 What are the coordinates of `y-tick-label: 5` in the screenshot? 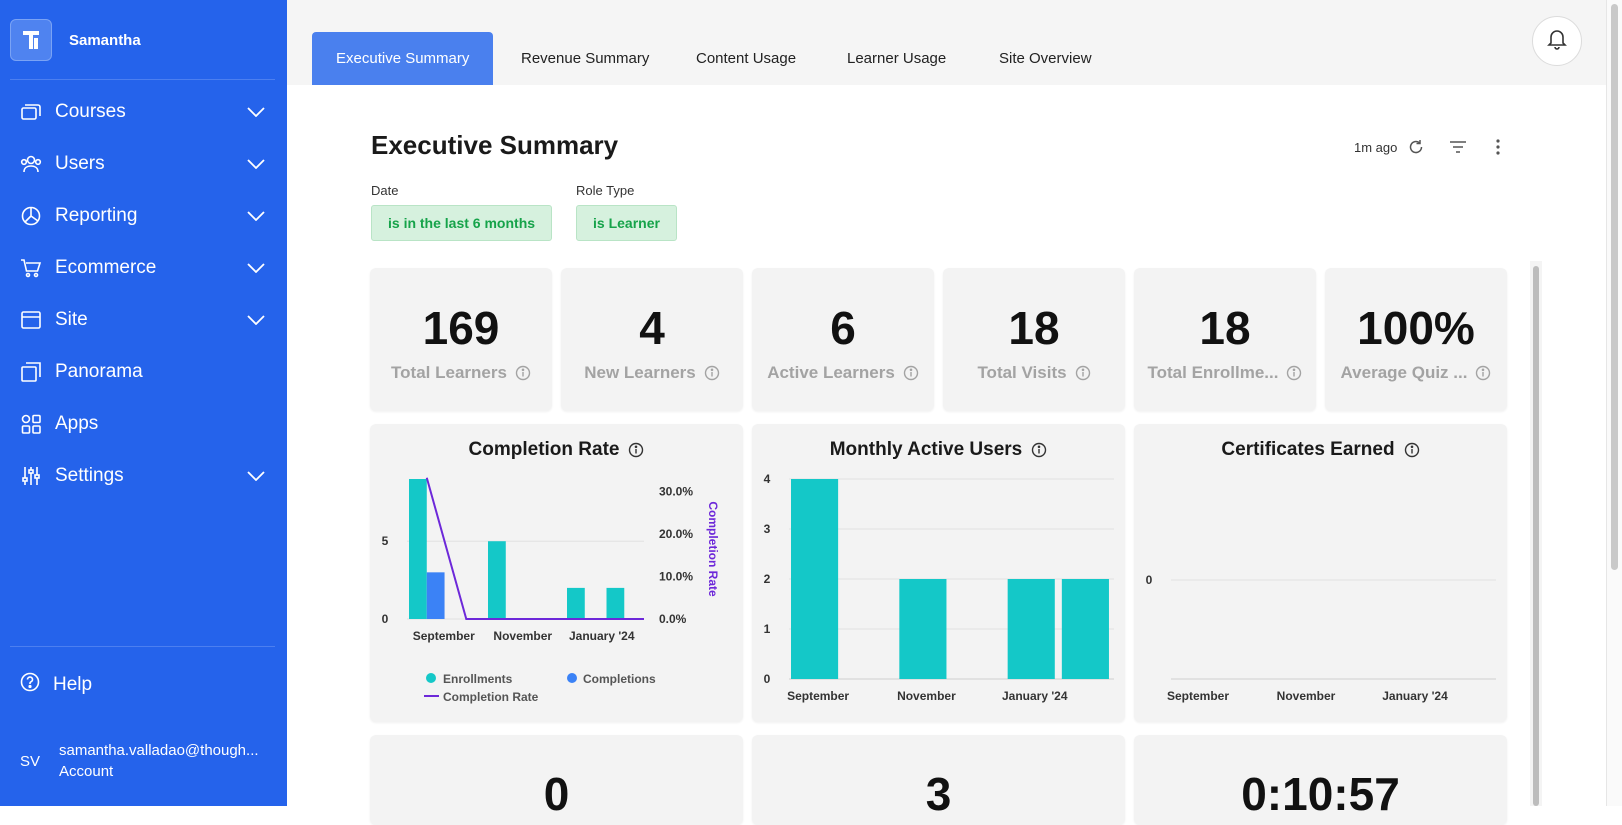 It's located at (385, 541).